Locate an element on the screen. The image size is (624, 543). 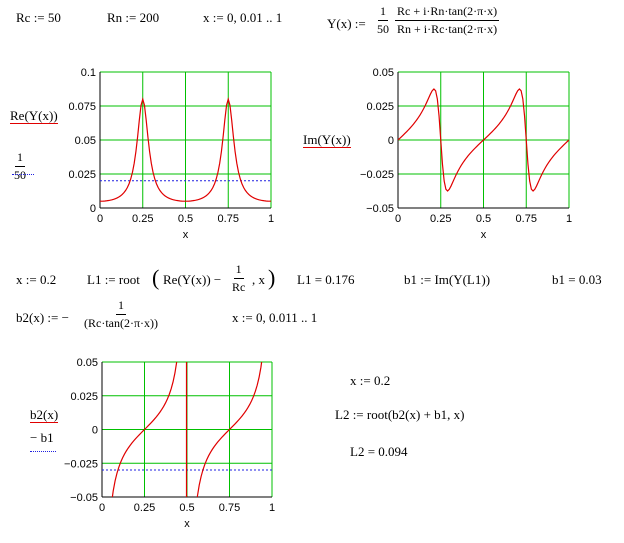
b2-function-lhs: b2(x) := − is located at coordinates (42, 317).